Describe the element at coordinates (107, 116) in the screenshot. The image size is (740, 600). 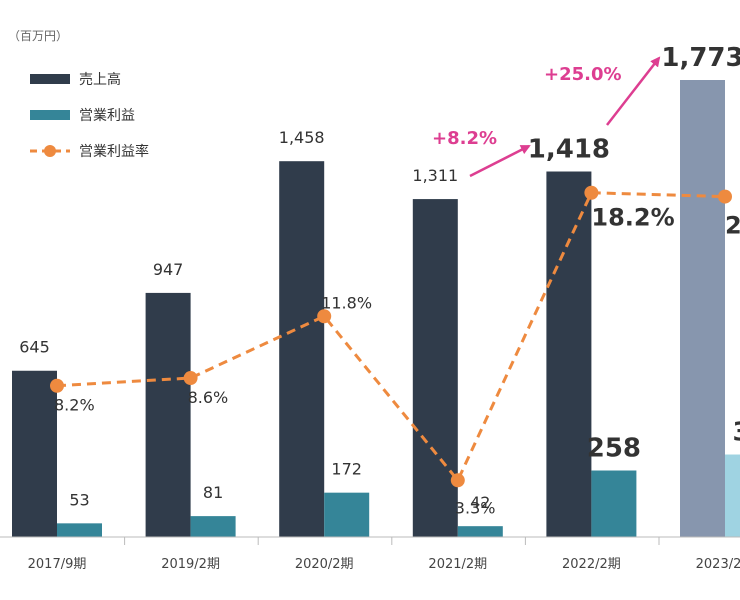
I see `legend-label-operating-profit: 営業利益` at that location.